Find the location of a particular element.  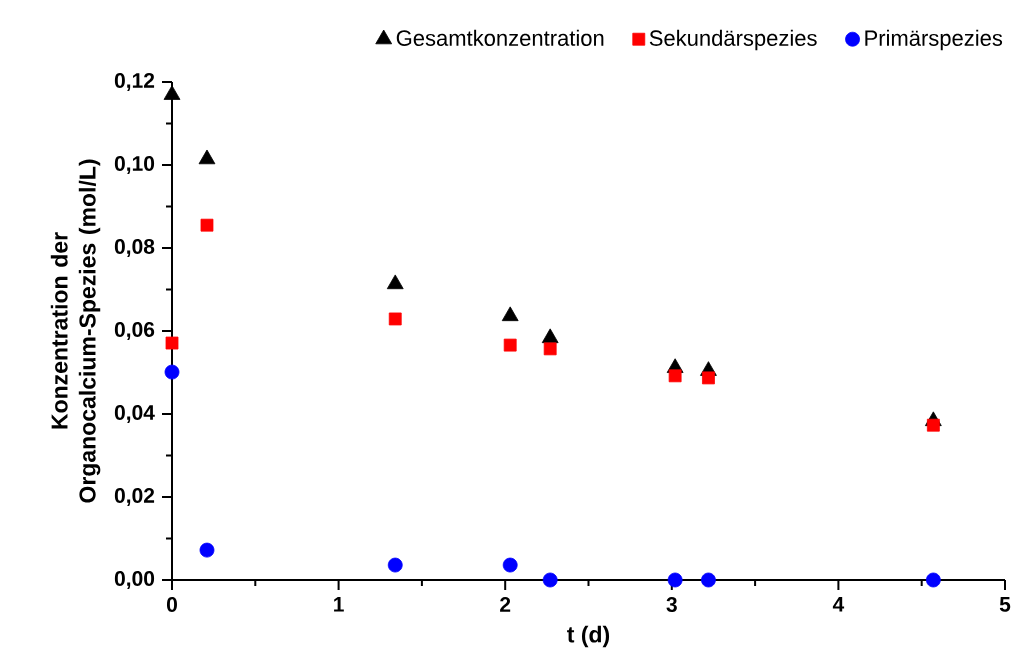

x-tick-label: 0 is located at coordinates (171, 604).